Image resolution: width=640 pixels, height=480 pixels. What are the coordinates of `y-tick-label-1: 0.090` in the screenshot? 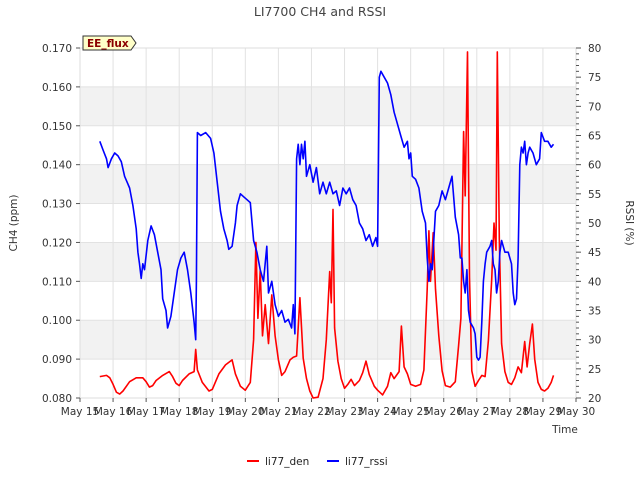 It's located at (57, 360).